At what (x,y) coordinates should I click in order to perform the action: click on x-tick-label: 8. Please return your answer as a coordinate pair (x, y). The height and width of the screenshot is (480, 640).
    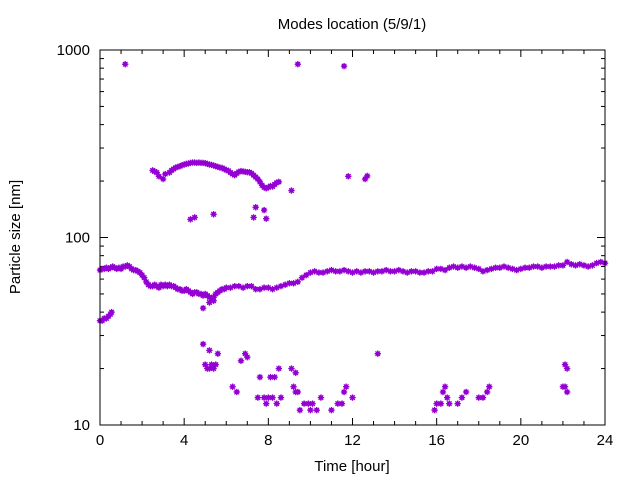
    Looking at the image, I should click on (268, 440).